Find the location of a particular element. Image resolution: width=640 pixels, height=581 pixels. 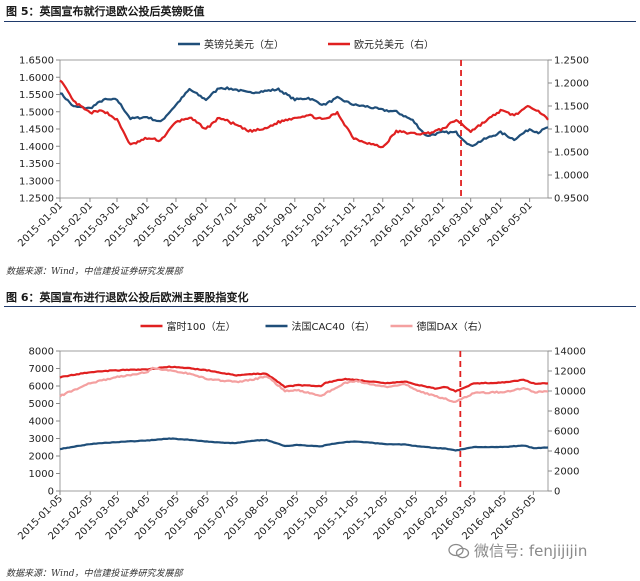

y-right-tick-label: 1.2500 is located at coordinates (571, 61).